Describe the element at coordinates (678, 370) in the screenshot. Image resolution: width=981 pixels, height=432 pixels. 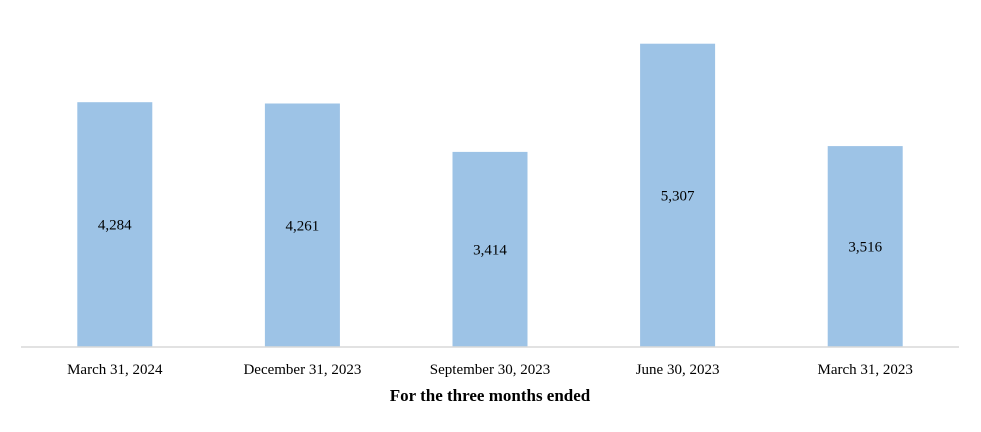
I see `x-tick-label-june-30-2023: June 30, 2023` at that location.